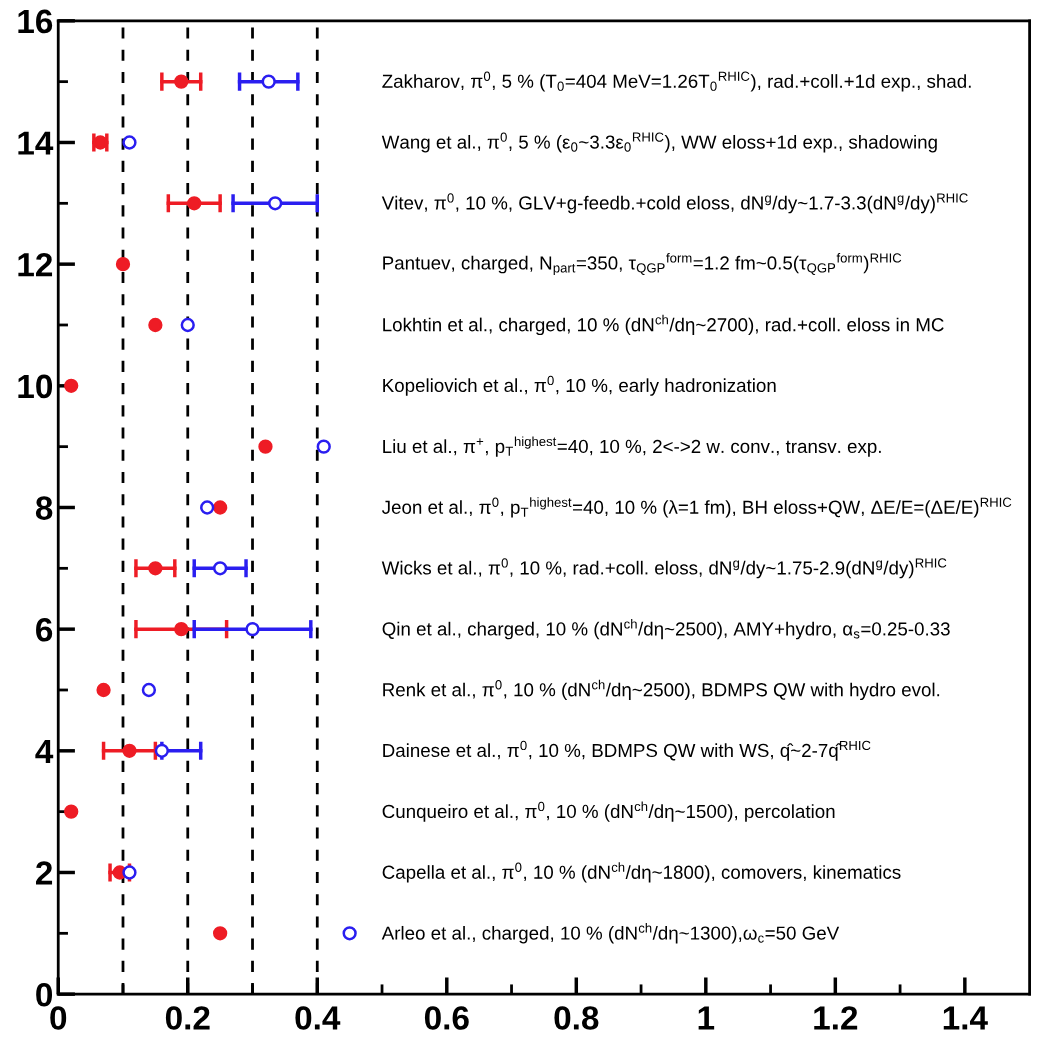 The width and height of the screenshot is (1040, 1041). I want to click on annotation: Lokhtin et al., charged, 10 % (dN$^{ch}$/dη~2700), rad.+coll. eloss in MC, so click(663, 325).